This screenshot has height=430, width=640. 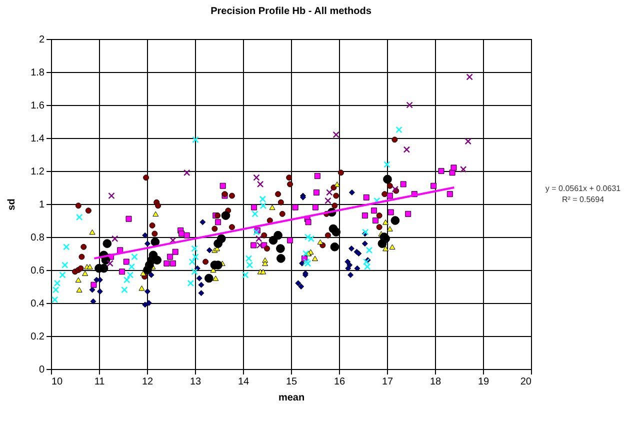 What do you see at coordinates (41, 370) in the screenshot?
I see `y-tick-label: 0` at bounding box center [41, 370].